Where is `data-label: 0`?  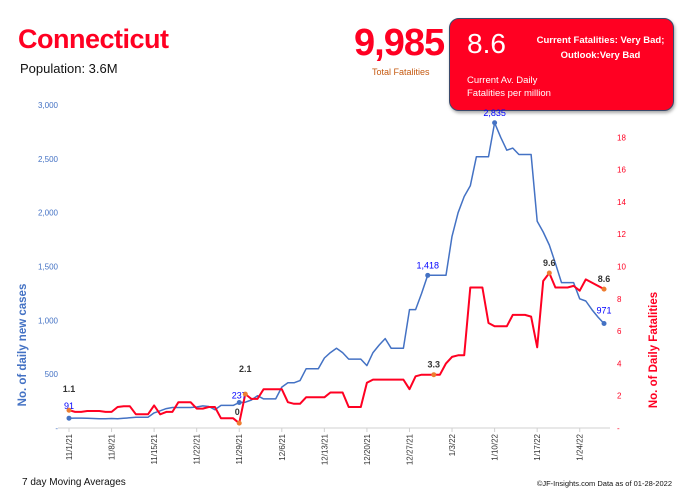
data-label: 0 is located at coordinates (237, 412).